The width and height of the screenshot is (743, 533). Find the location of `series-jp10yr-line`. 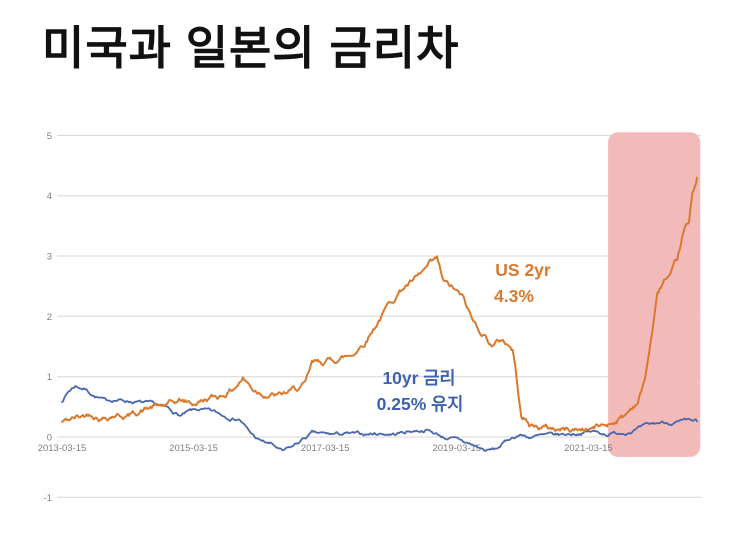

series-jp10yr-line is located at coordinates (379, 418).